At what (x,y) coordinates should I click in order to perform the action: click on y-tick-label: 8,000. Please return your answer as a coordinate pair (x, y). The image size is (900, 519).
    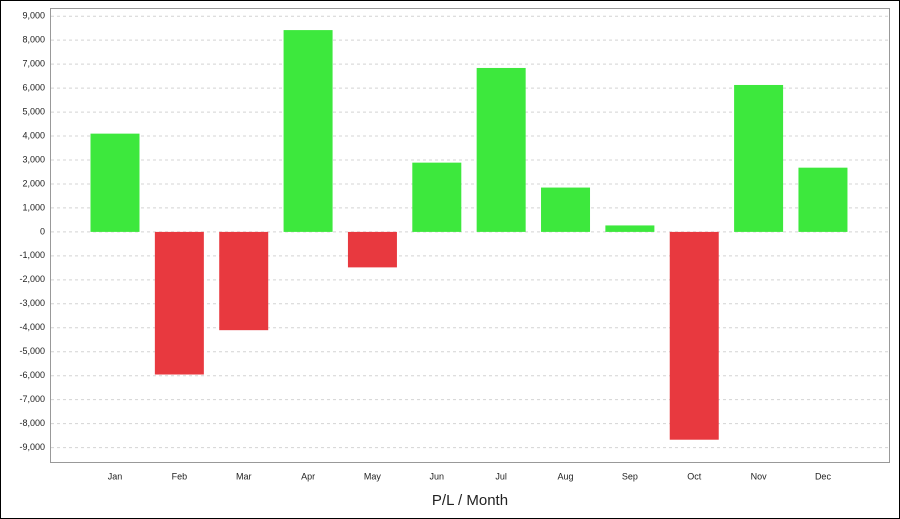
    Looking at the image, I should click on (33, 40).